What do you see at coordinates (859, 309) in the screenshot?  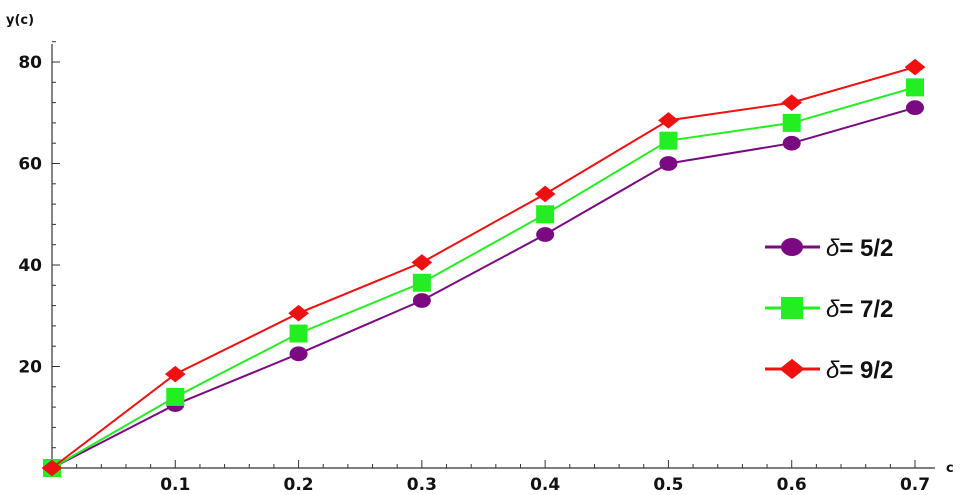 I see `legend-label: δ= 7/2` at bounding box center [859, 309].